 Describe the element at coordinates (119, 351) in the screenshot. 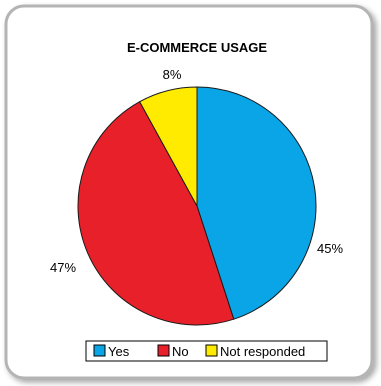

I see `legend-label-yes: Yes` at that location.